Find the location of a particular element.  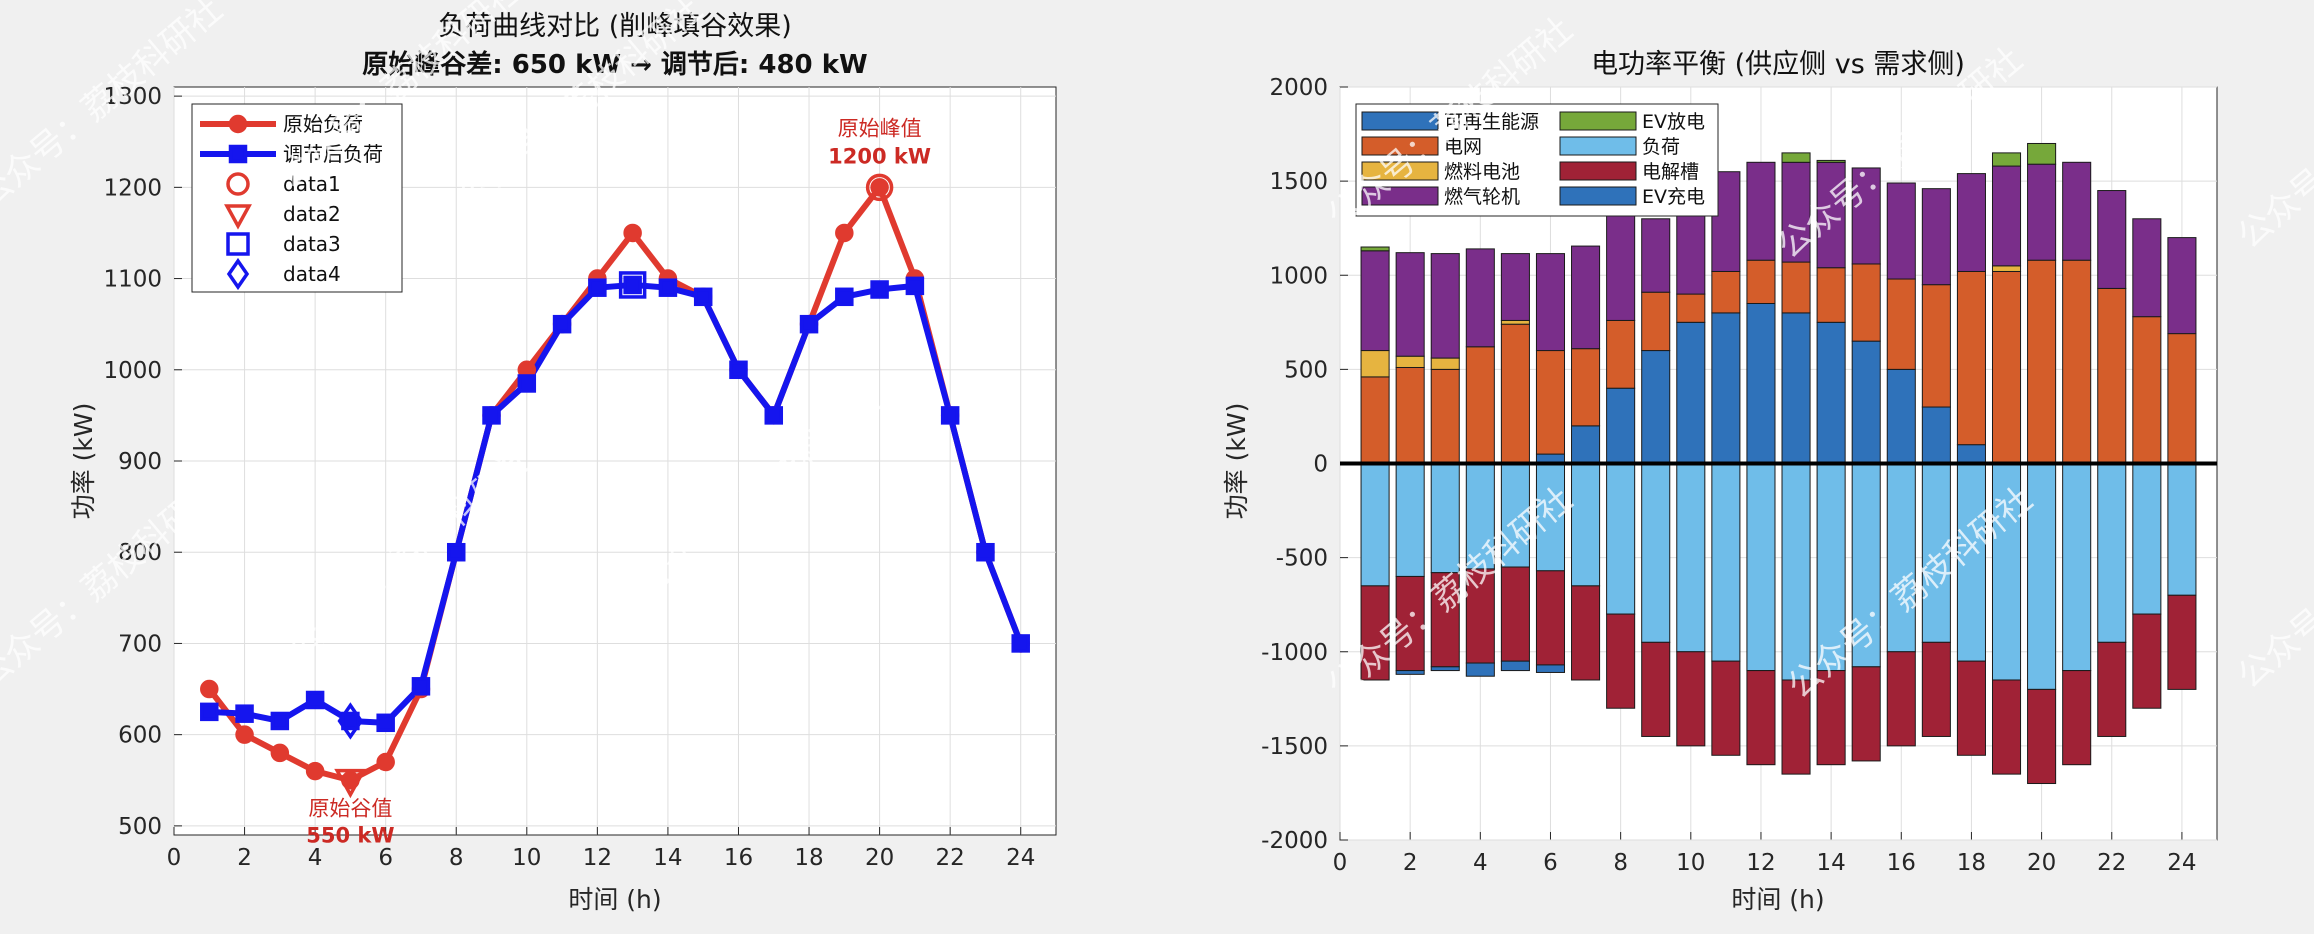

right-xtick-label: 12 is located at coordinates (1760, 863).